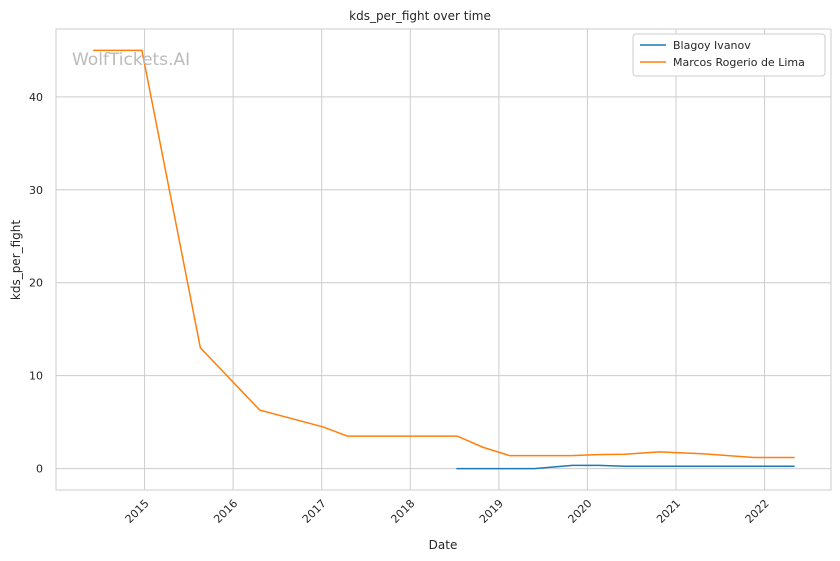 This screenshot has height=561, width=840. Describe the element at coordinates (739, 62) in the screenshot. I see `legend-label: Marcos Rogerio de Lima` at that location.